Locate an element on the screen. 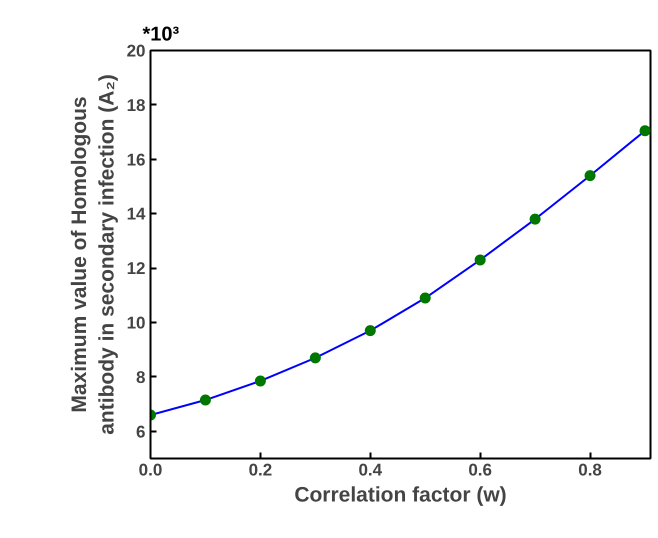 Image resolution: width=658 pixels, height=538 pixels. x-tick-label: 0.8 is located at coordinates (590, 470).